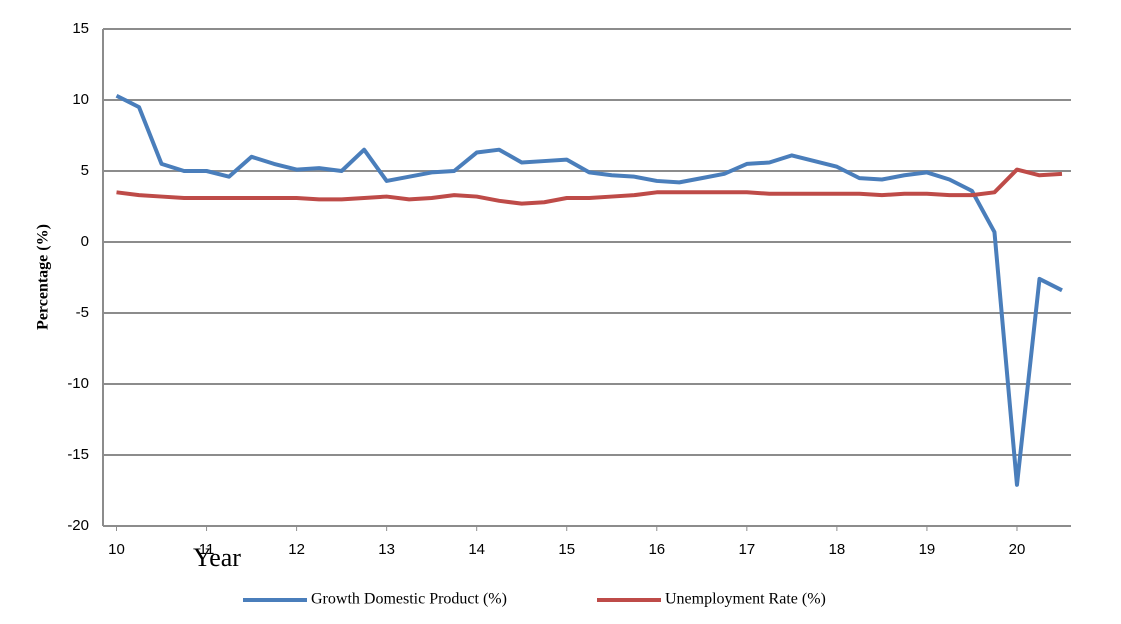 The image size is (1121, 624). Describe the element at coordinates (85, 170) in the screenshot. I see `y-tick-label: 5` at that location.